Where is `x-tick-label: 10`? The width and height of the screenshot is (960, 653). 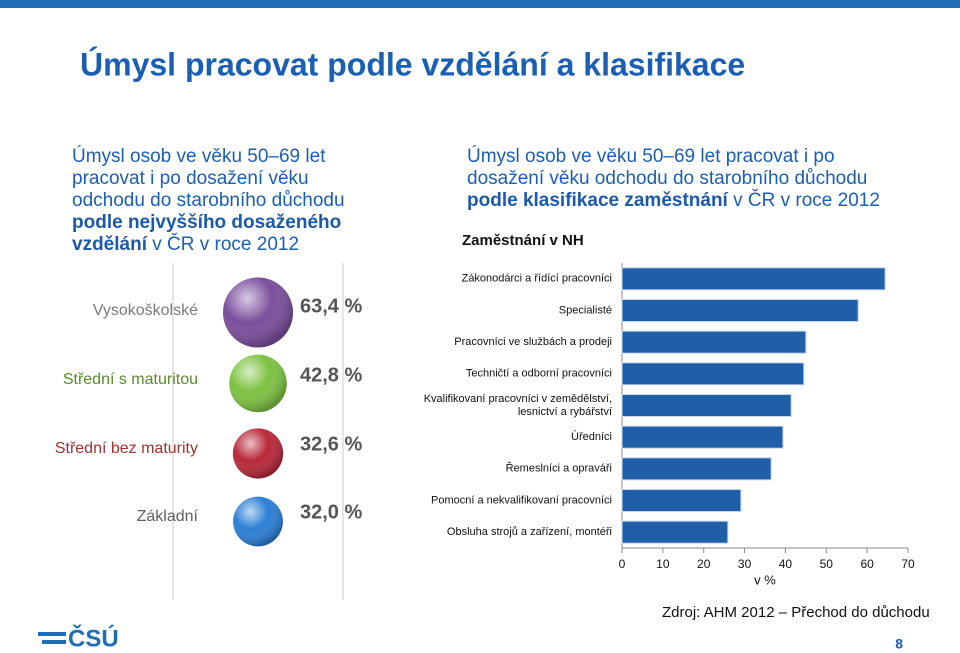 x-tick-label: 10 is located at coordinates (663, 564).